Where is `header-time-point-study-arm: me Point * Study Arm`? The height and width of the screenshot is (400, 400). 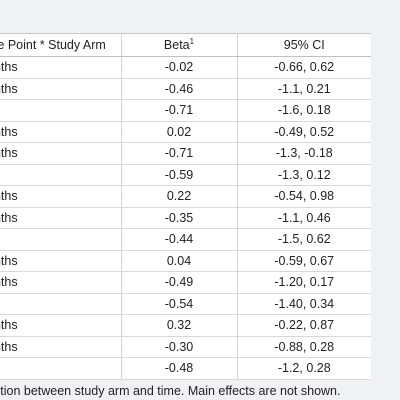 header-time-point-study-arm: me Point * Study Arm is located at coordinates (60, 45).